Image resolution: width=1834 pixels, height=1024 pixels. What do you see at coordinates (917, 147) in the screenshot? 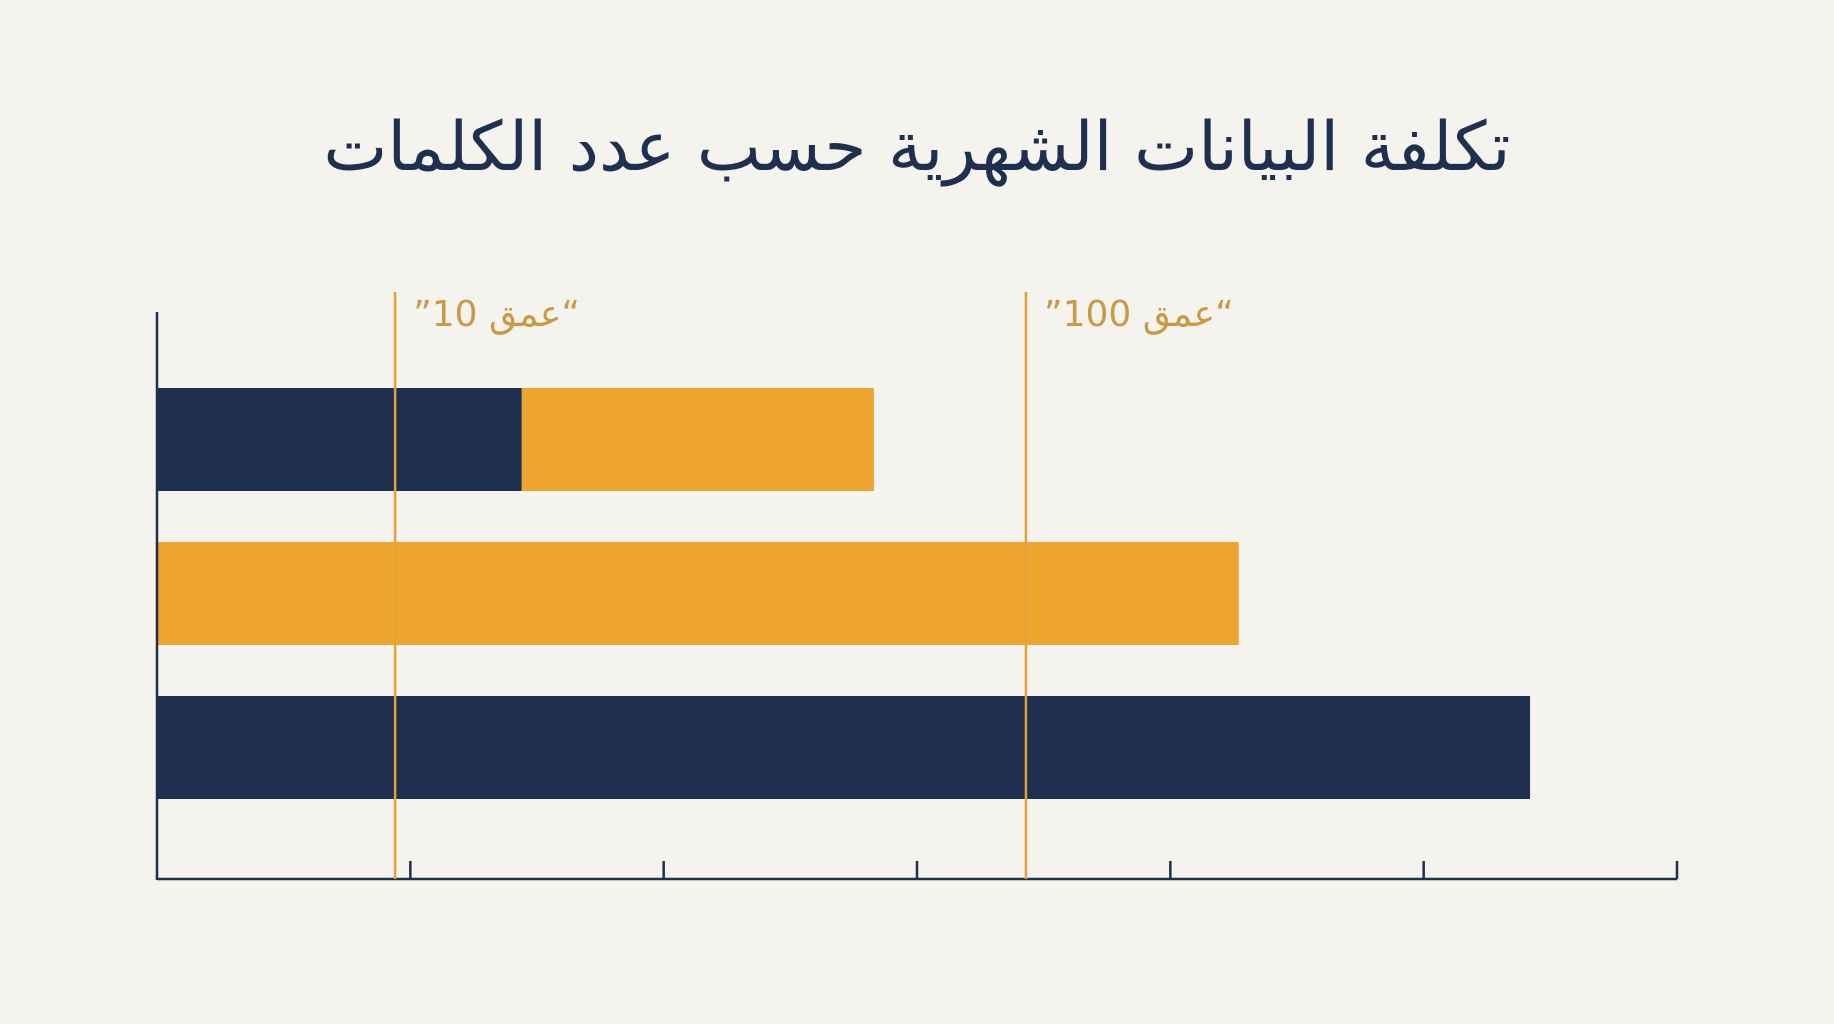
I see `chart-title: تكلفة البيانات الشهرية حسب عدد الكلمات` at bounding box center [917, 147].